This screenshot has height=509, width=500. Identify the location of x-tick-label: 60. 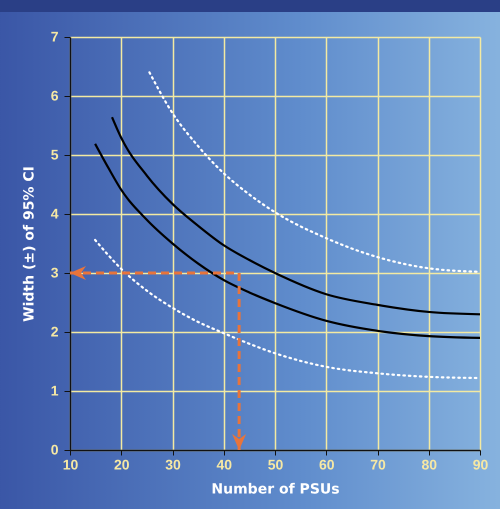
(326, 464).